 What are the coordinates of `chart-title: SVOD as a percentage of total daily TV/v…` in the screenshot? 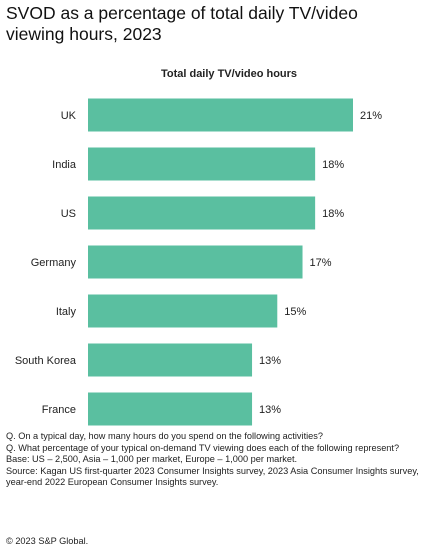 It's located at (182, 23).